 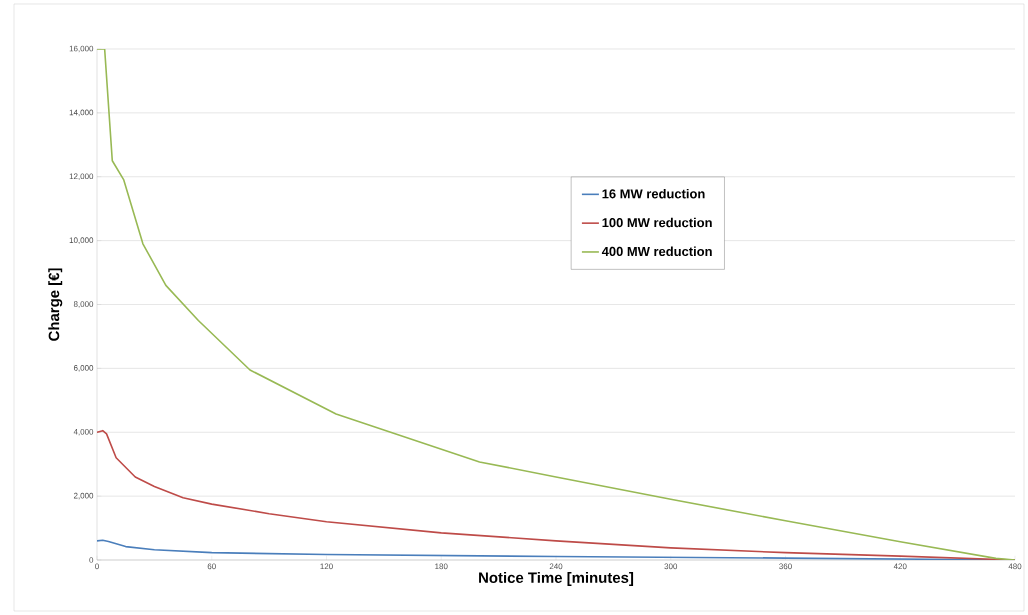 What do you see at coordinates (657, 222) in the screenshot?
I see `legend-label: 100 MW reduction` at bounding box center [657, 222].